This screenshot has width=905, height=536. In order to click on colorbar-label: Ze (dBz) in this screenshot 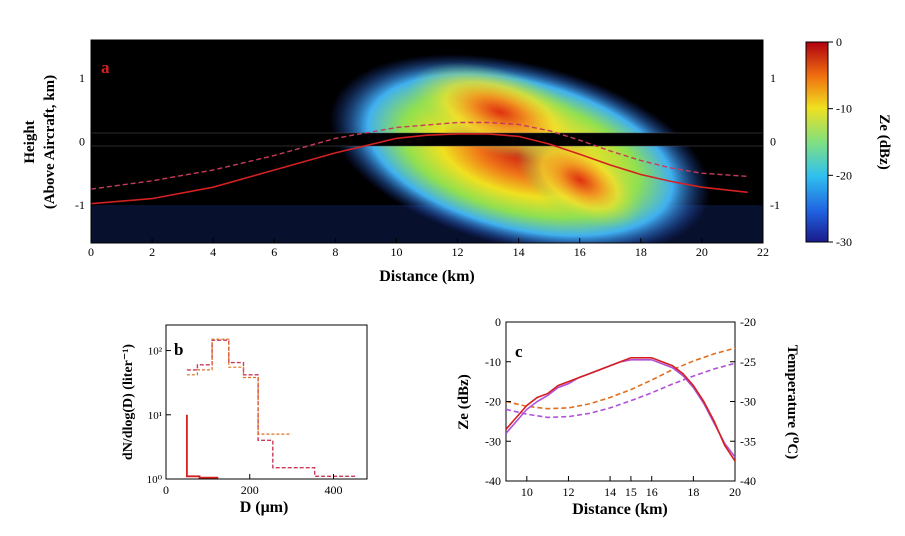, I will do `click(884, 141)`.